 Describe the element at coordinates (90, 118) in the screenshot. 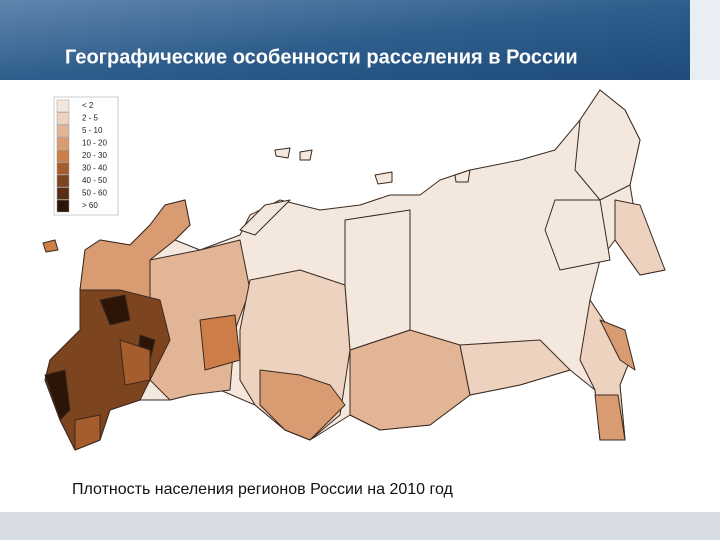

I see `legend-label: 2 - 5` at that location.